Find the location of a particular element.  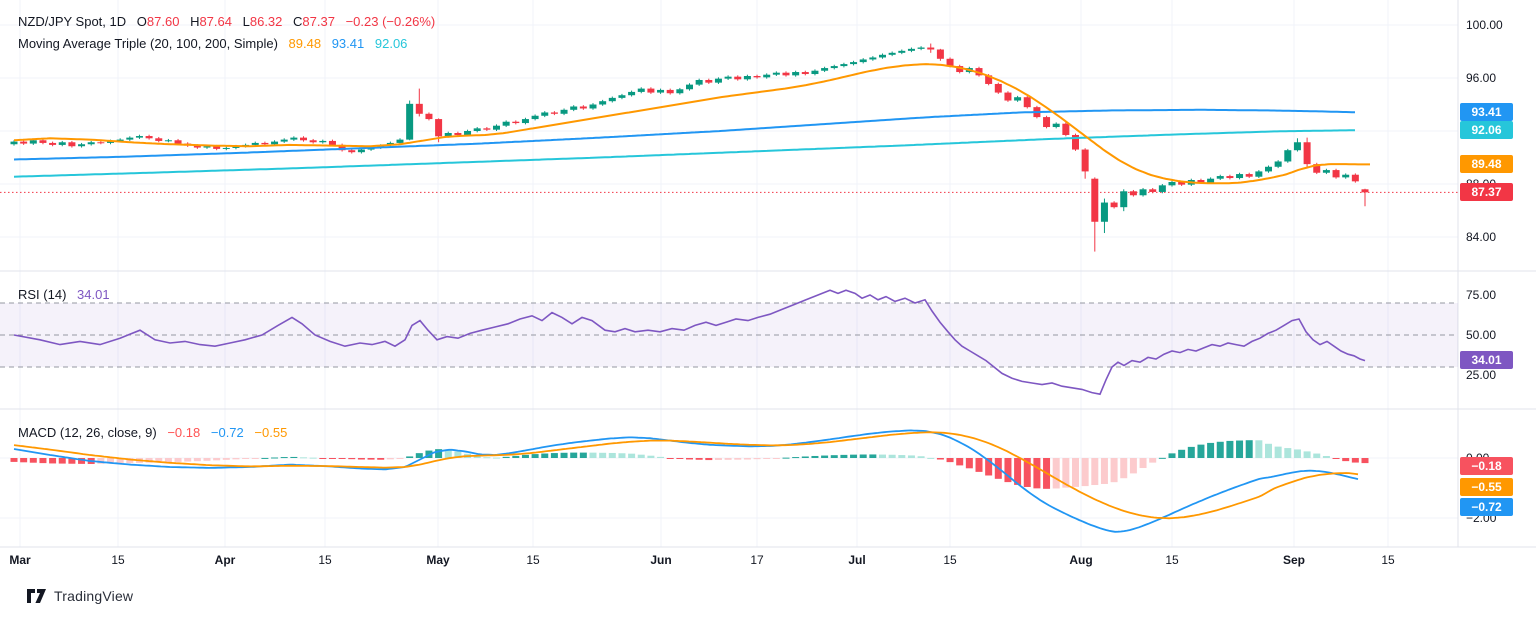

macd-signal-badge: −0.55 is located at coordinates (1486, 487).